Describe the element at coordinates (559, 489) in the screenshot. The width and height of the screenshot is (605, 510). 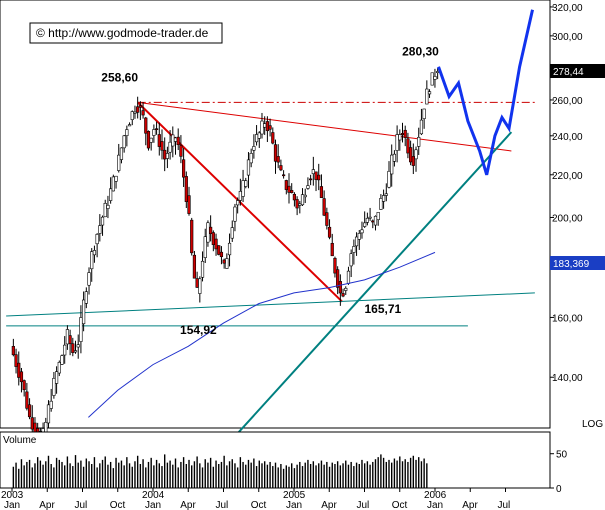
I see `volume-tick-label: 0` at that location.